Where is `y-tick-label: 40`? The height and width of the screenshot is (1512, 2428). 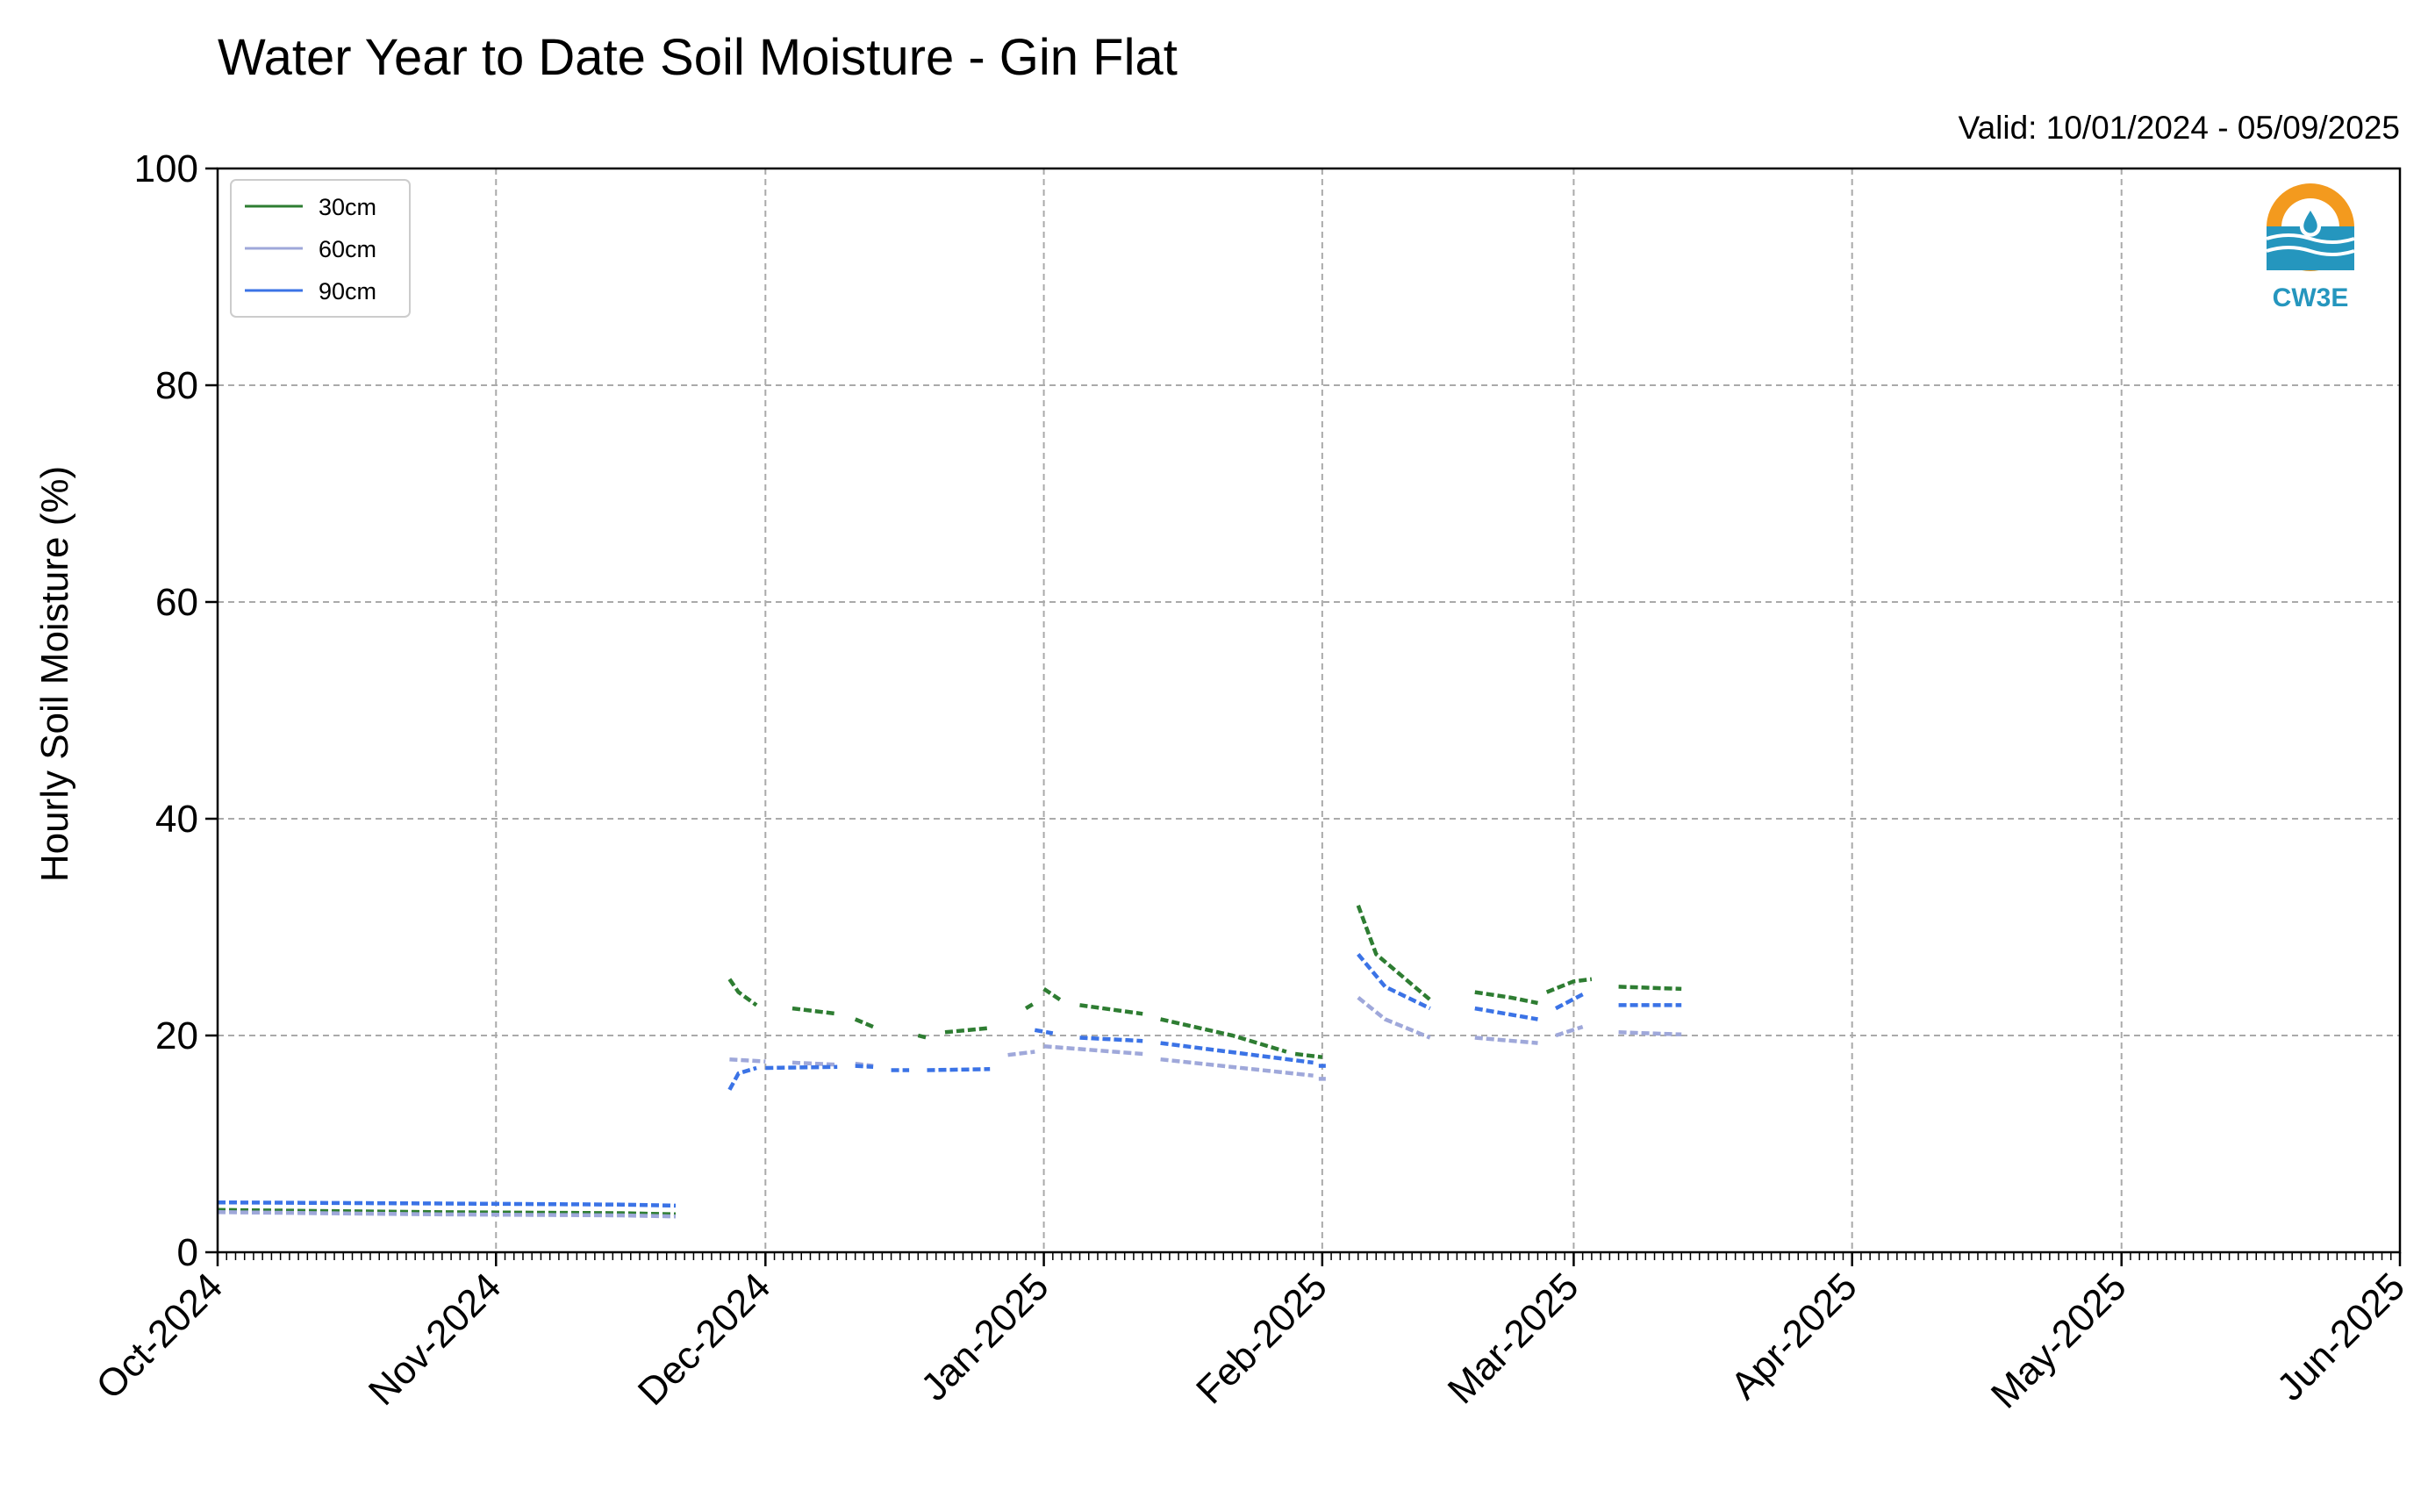
y-tick-label: 40 is located at coordinates (177, 820).